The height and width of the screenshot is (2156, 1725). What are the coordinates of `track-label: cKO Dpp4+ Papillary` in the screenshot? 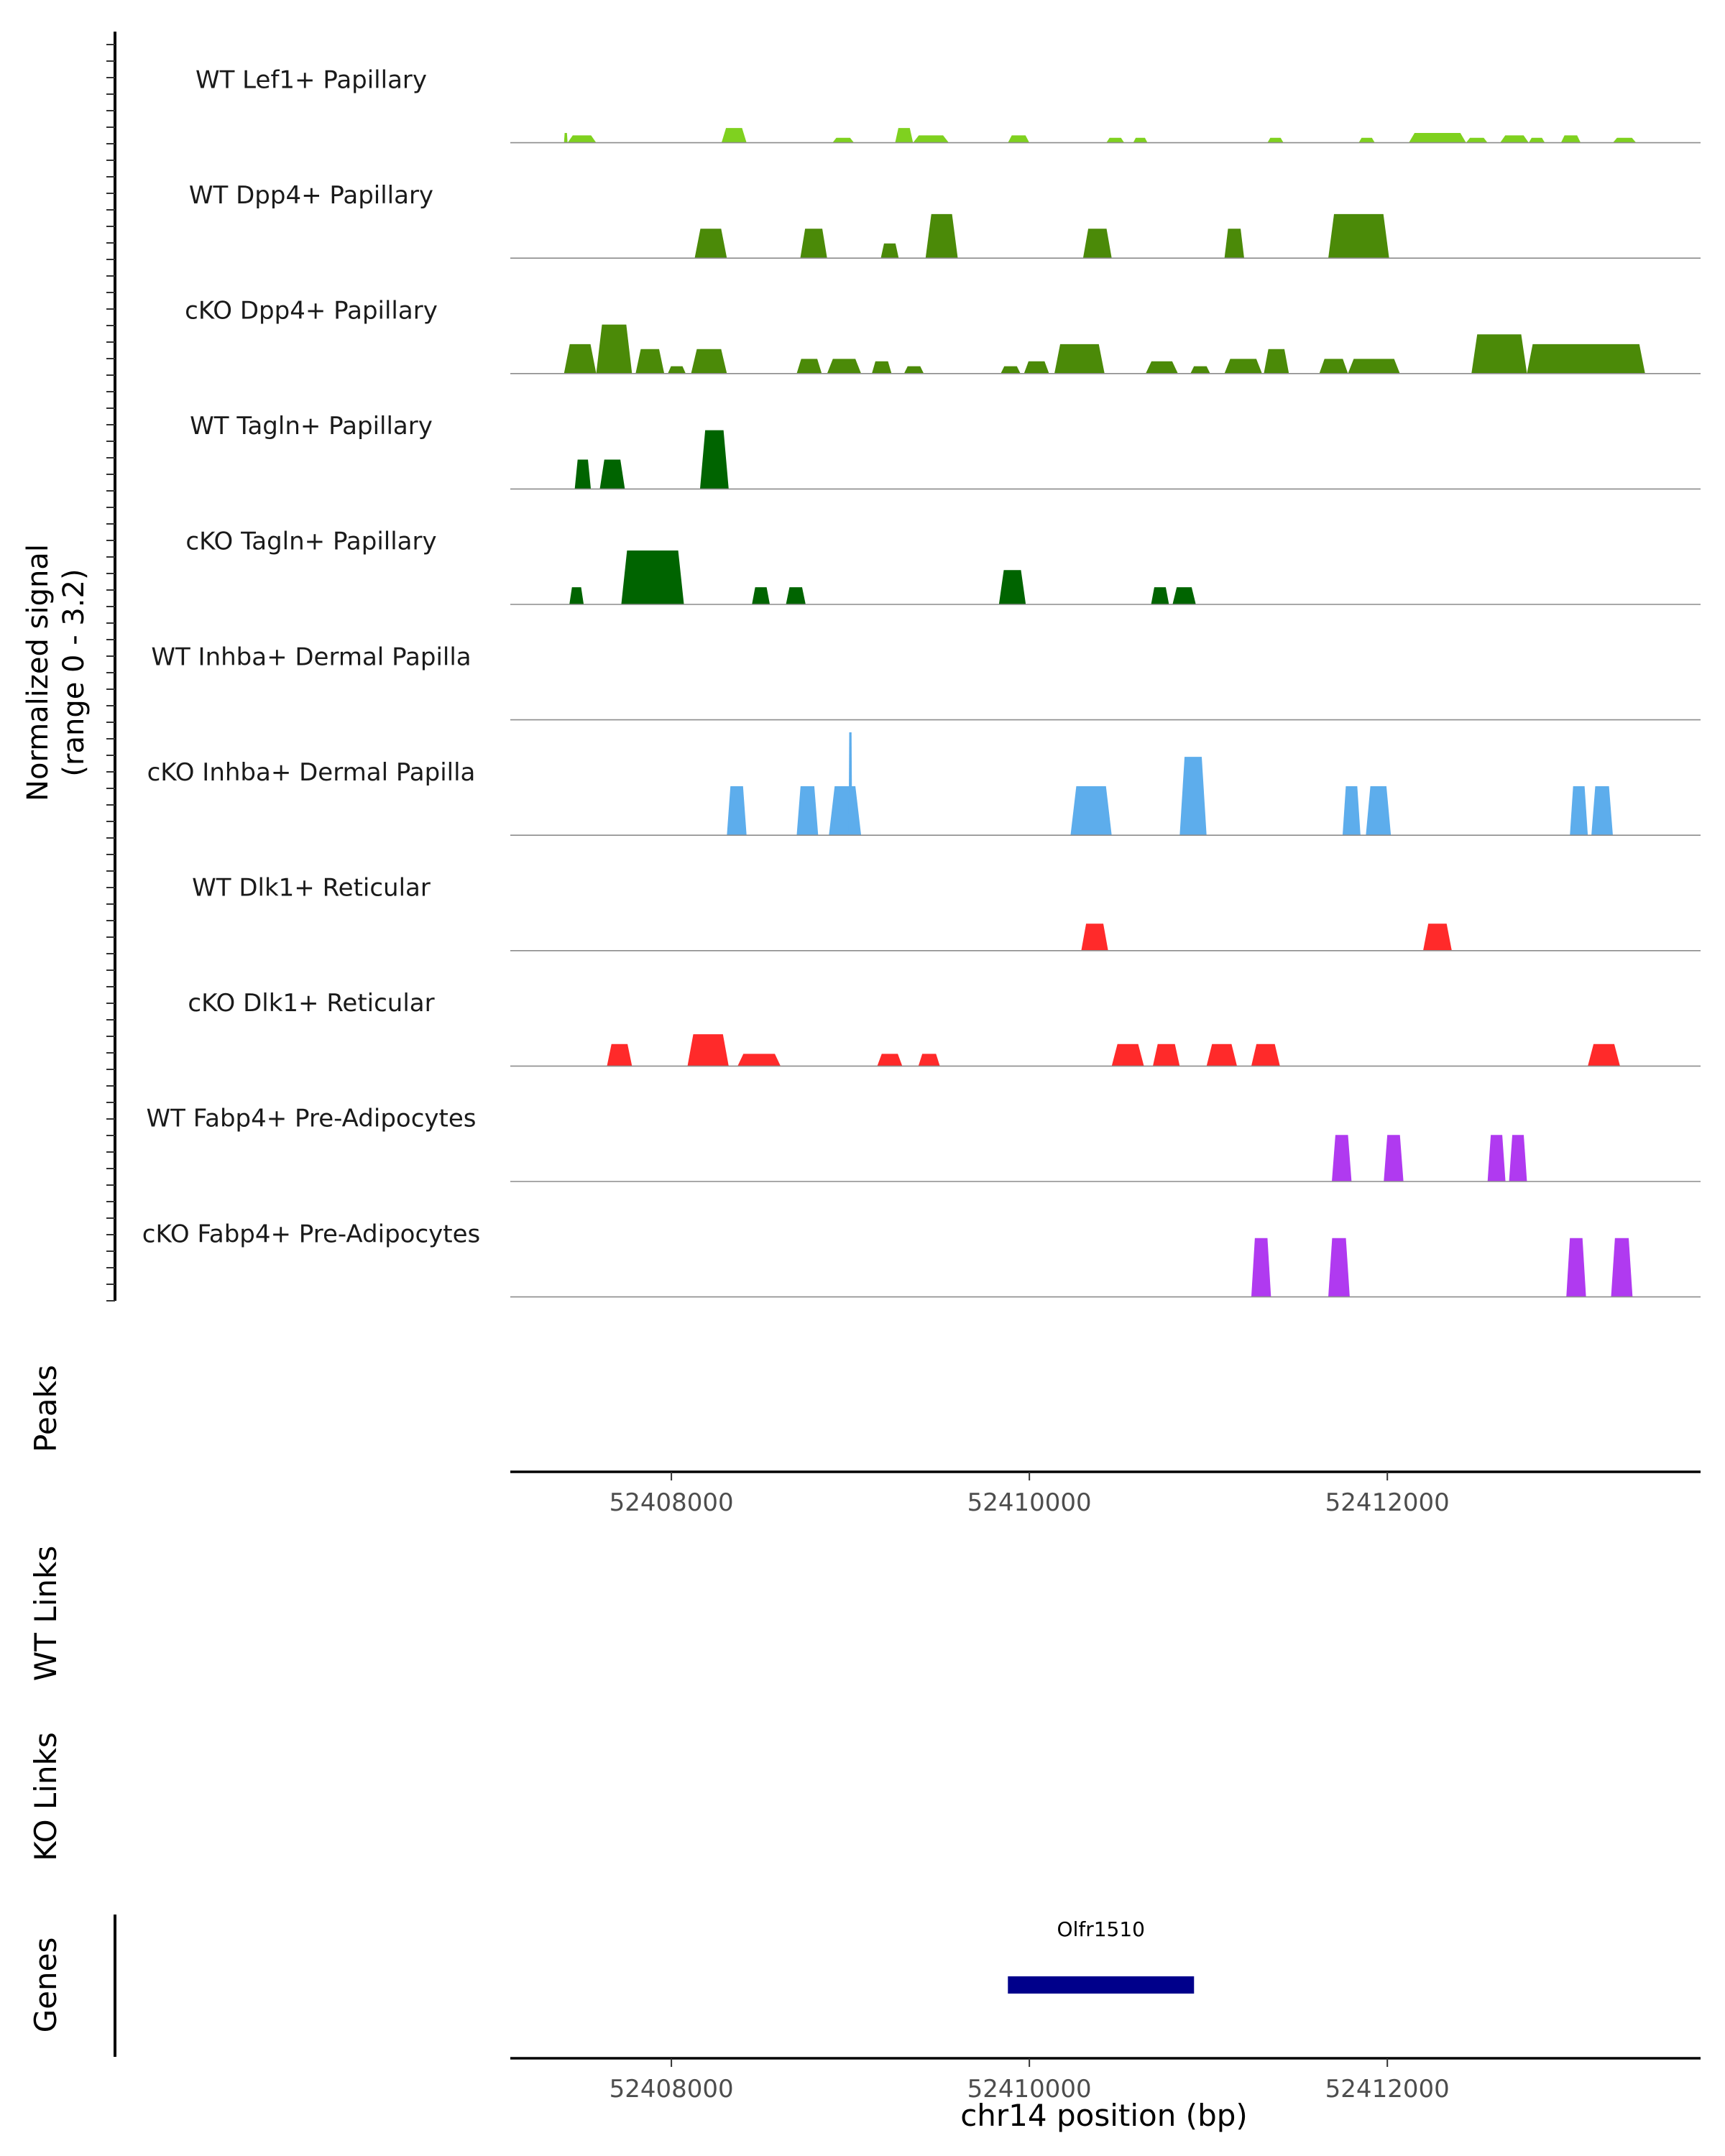 It's located at (311, 311).